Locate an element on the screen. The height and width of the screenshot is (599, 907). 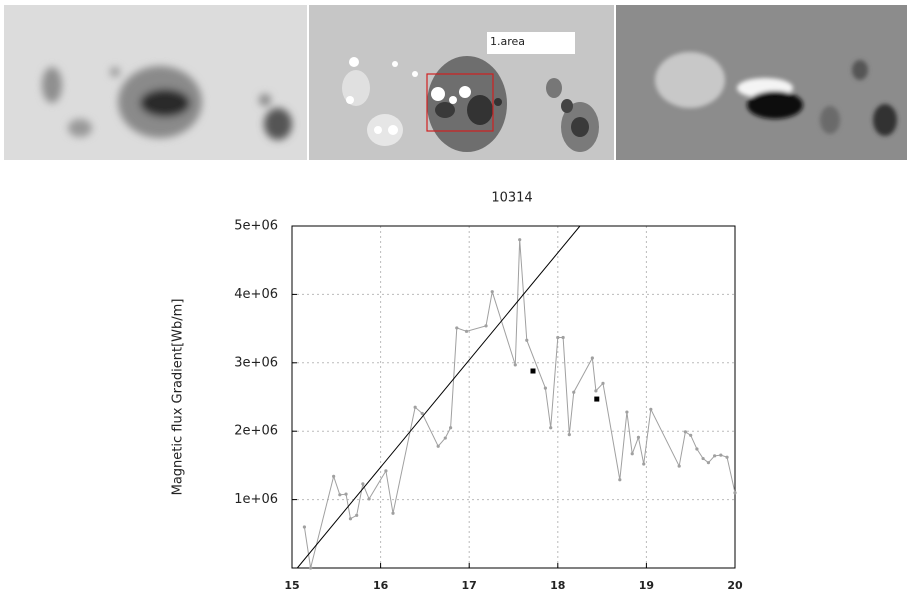
x-tick-label: 16 is located at coordinates (381, 585).